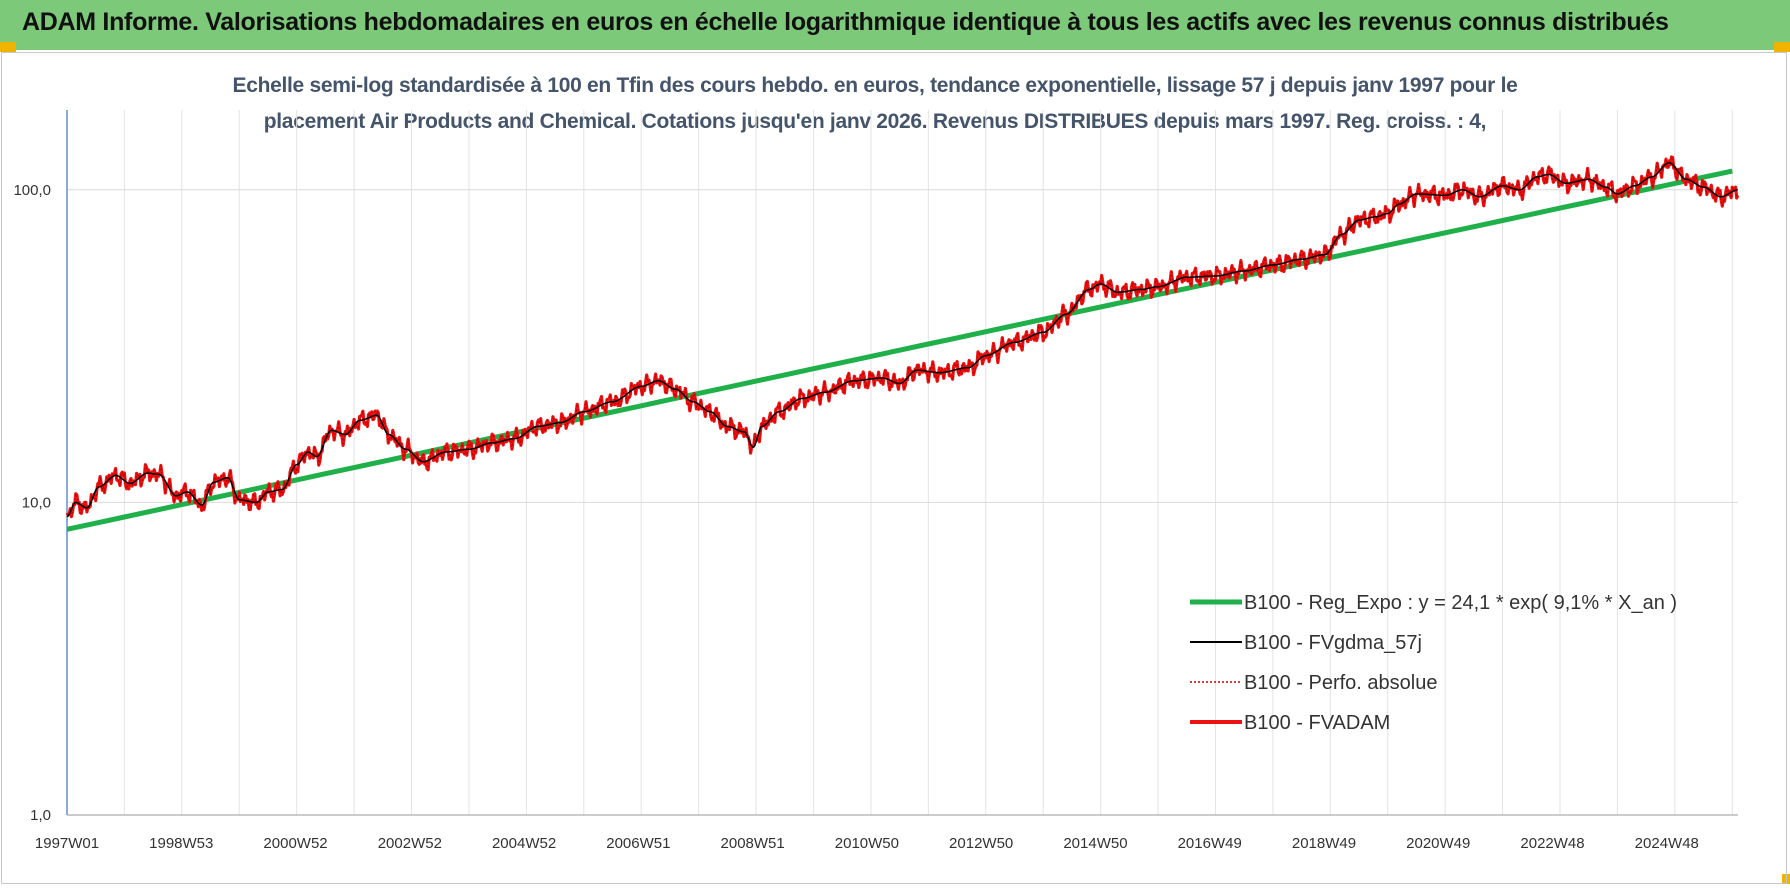  What do you see at coordinates (638, 843) in the screenshot?
I see `x-tick-label: 2006W51` at bounding box center [638, 843].